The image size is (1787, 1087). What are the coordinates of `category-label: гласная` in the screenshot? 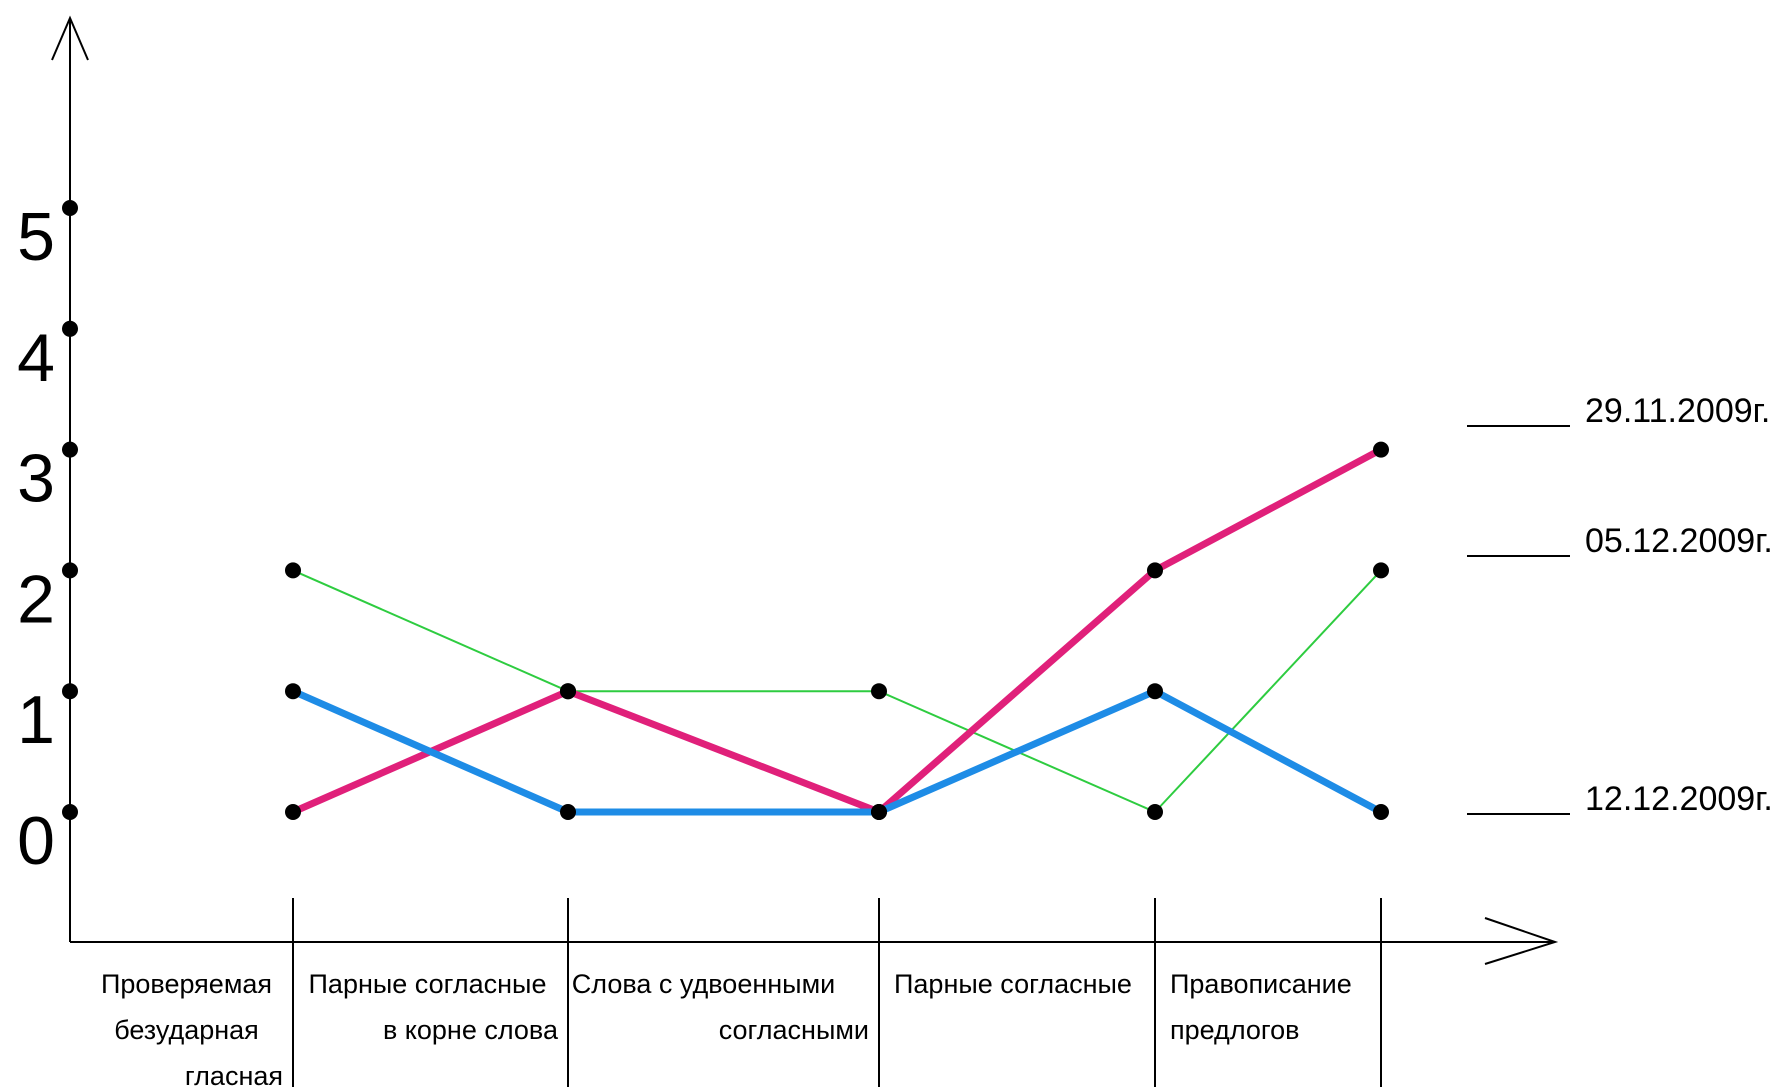 It's located at (234, 1074).